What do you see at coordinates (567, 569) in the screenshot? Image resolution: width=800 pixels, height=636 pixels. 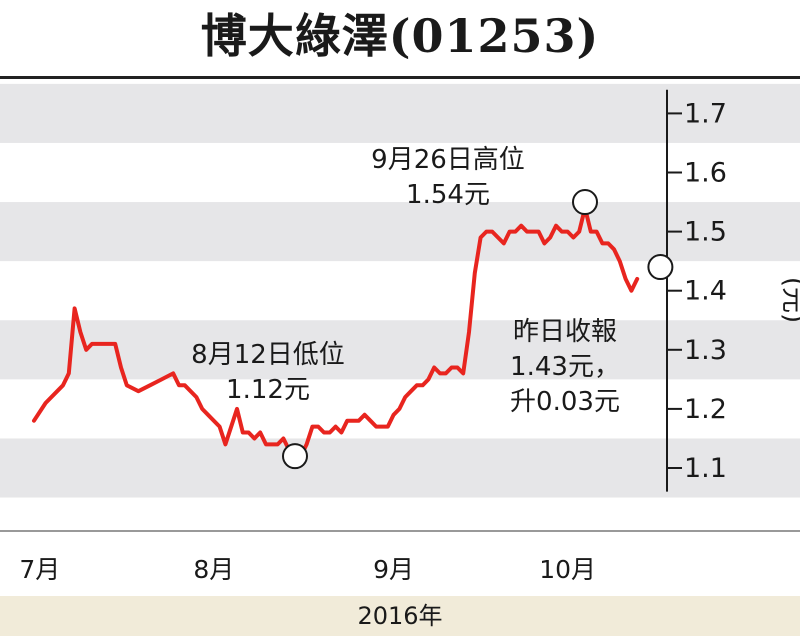 I see `x-tick-label: 10月` at bounding box center [567, 569].